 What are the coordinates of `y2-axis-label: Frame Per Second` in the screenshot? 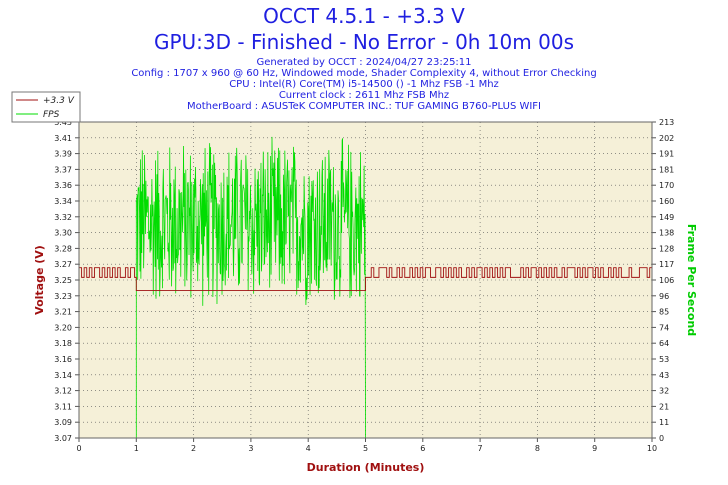 It's located at (691, 280).